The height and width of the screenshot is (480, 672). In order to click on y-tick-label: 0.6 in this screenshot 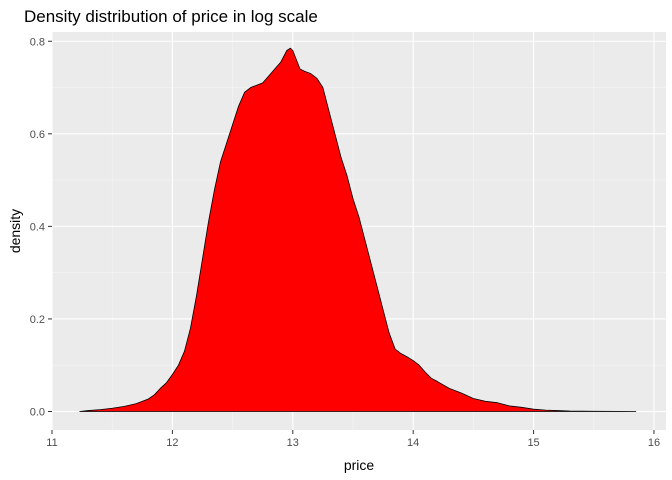, I will do `click(37, 135)`.